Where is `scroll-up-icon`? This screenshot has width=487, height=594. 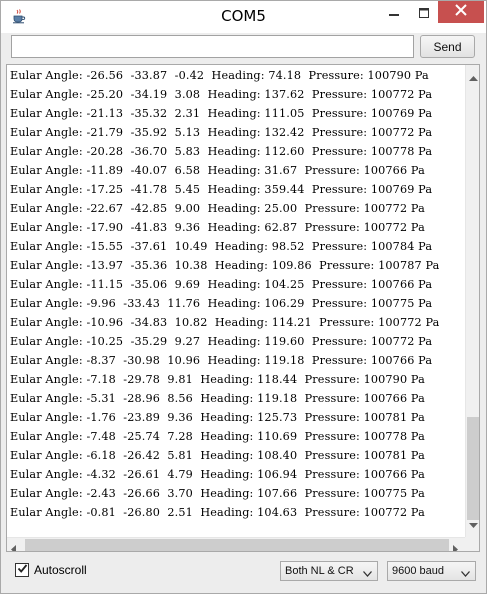 scroll-up-icon is located at coordinates (473, 77).